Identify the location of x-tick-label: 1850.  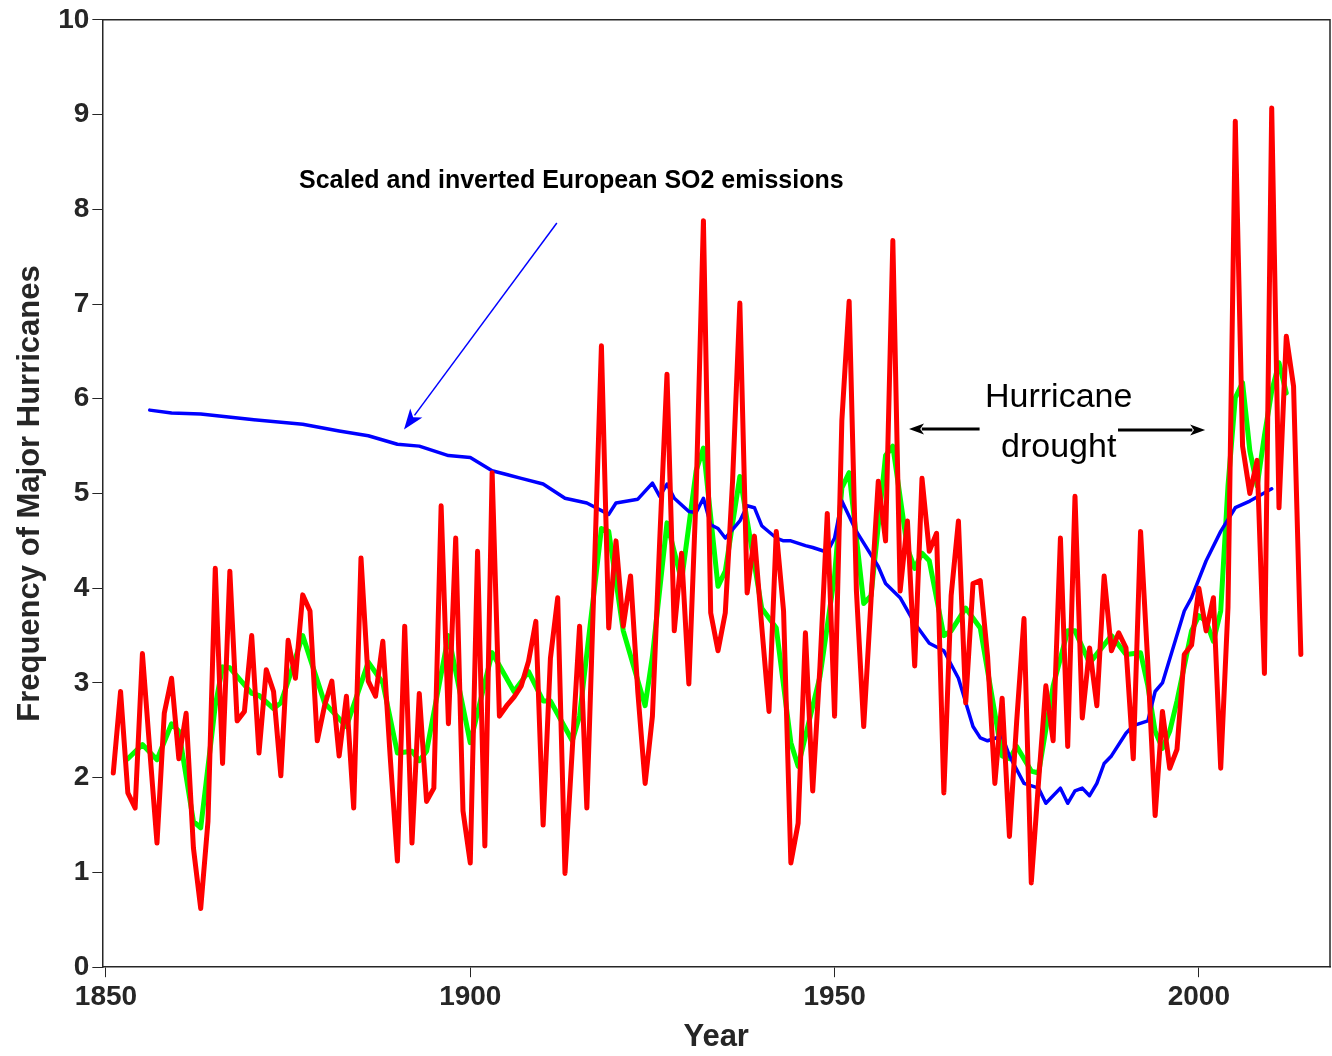
(106, 995).